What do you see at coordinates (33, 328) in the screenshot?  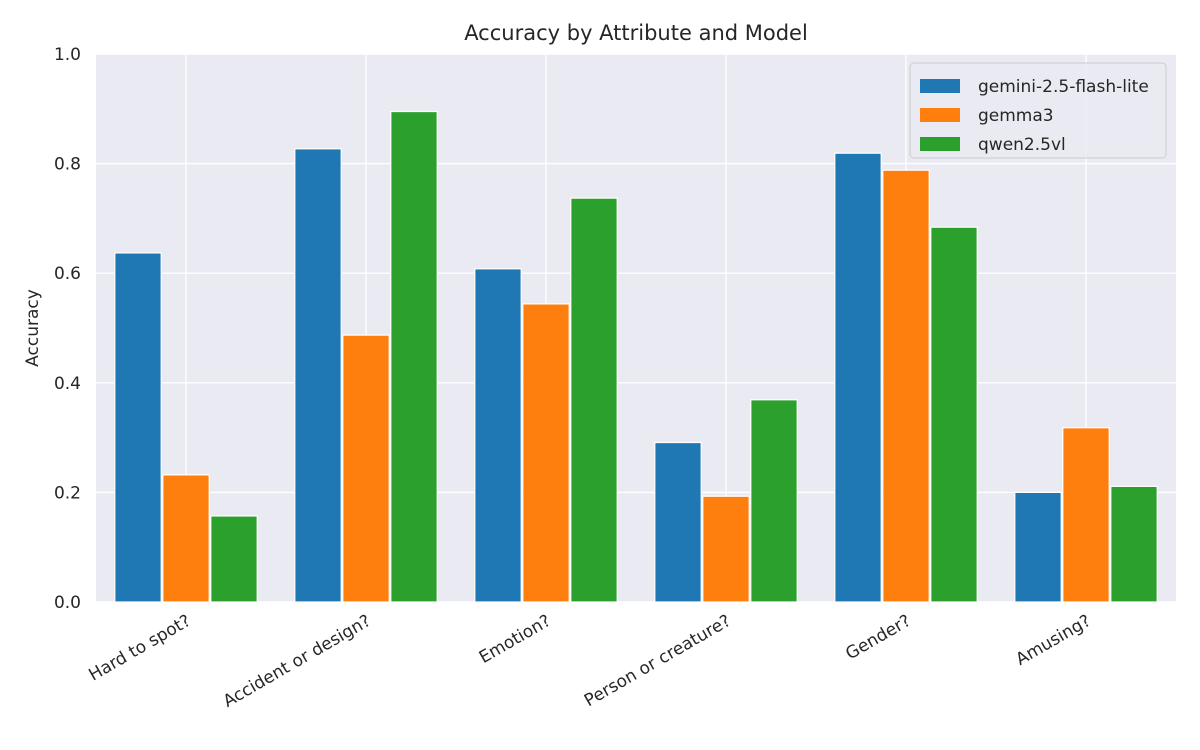 I see `y-axis-label: Accuracy` at bounding box center [33, 328].